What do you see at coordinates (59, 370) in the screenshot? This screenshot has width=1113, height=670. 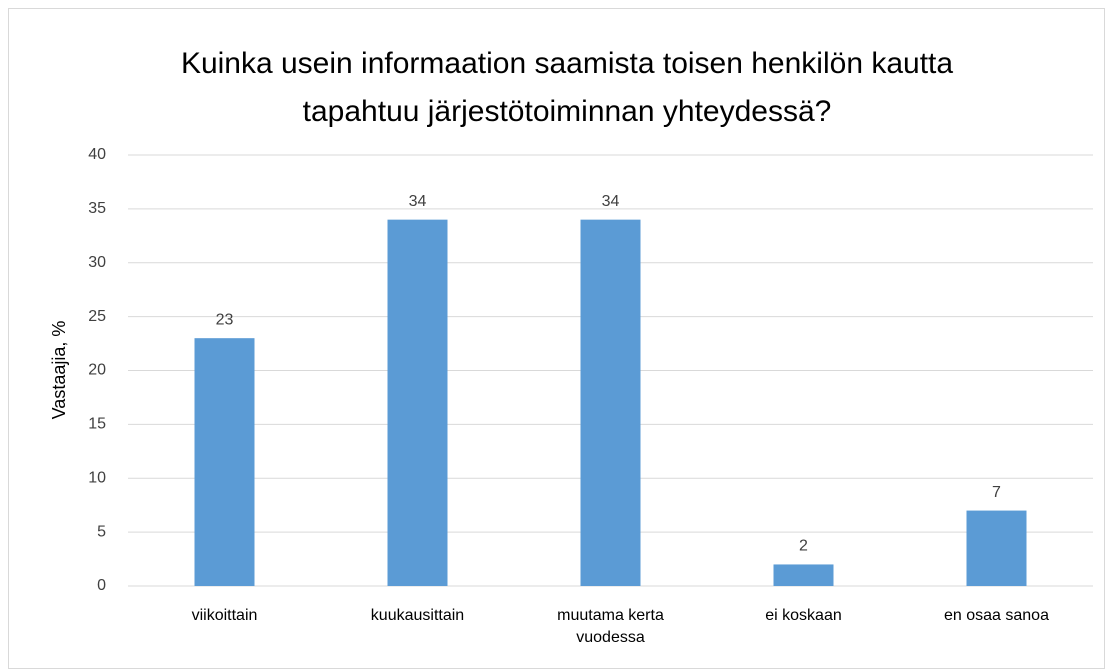 I see `y-axis-label: Vastaajia, %` at bounding box center [59, 370].